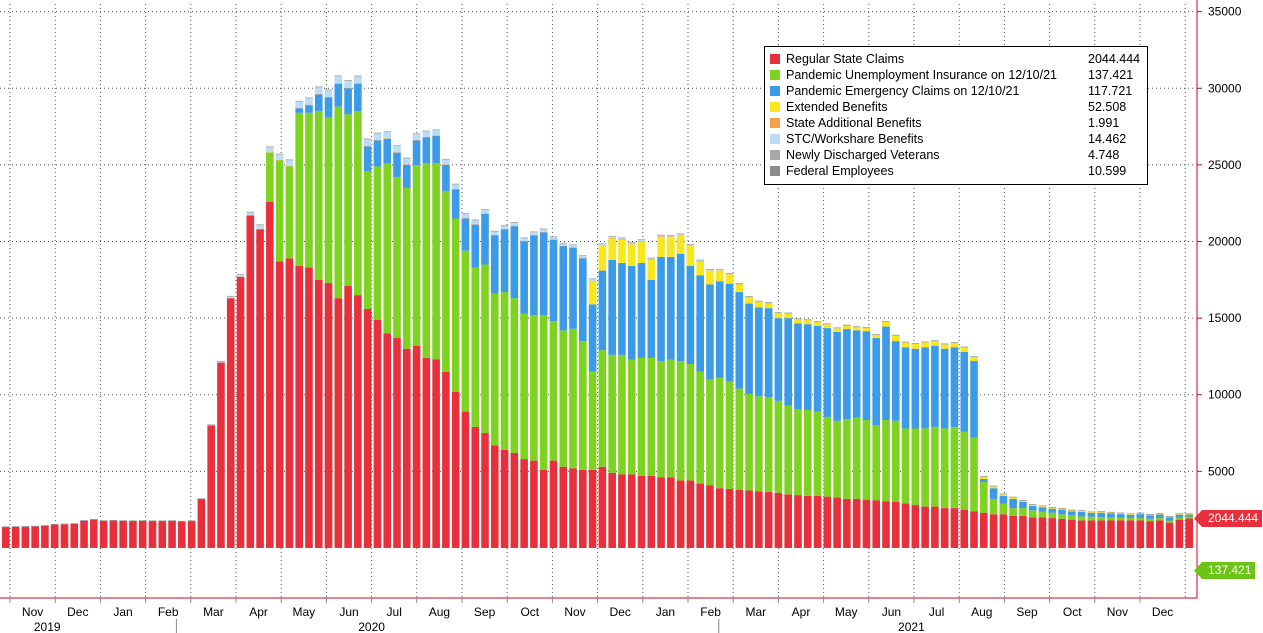  Describe the element at coordinates (1228, 519) in the screenshot. I see `last-value-tag-regular-state-claims: 2044.444` at that location.